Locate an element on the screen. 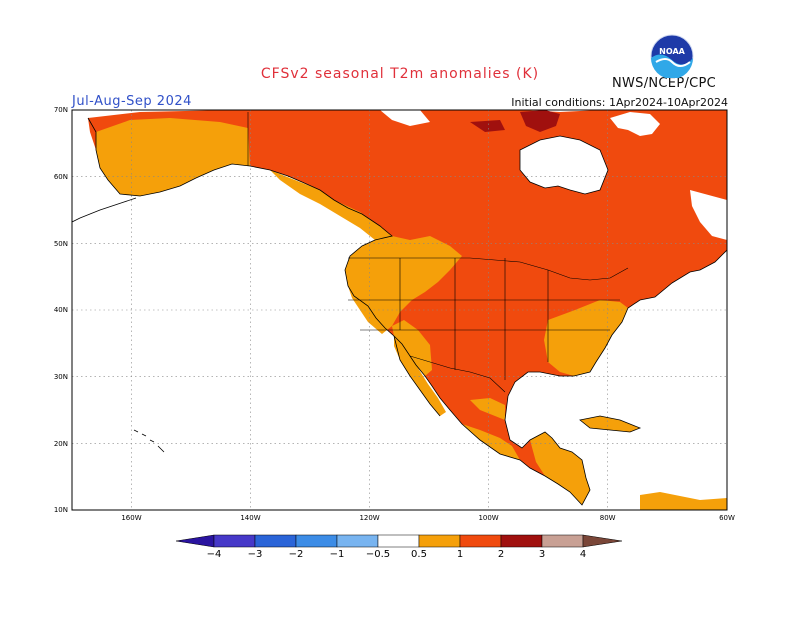 Image resolution: width=800 pixels, height=618 pixels. anomaly-region-mexico-south is located at coordinates (491, 442).